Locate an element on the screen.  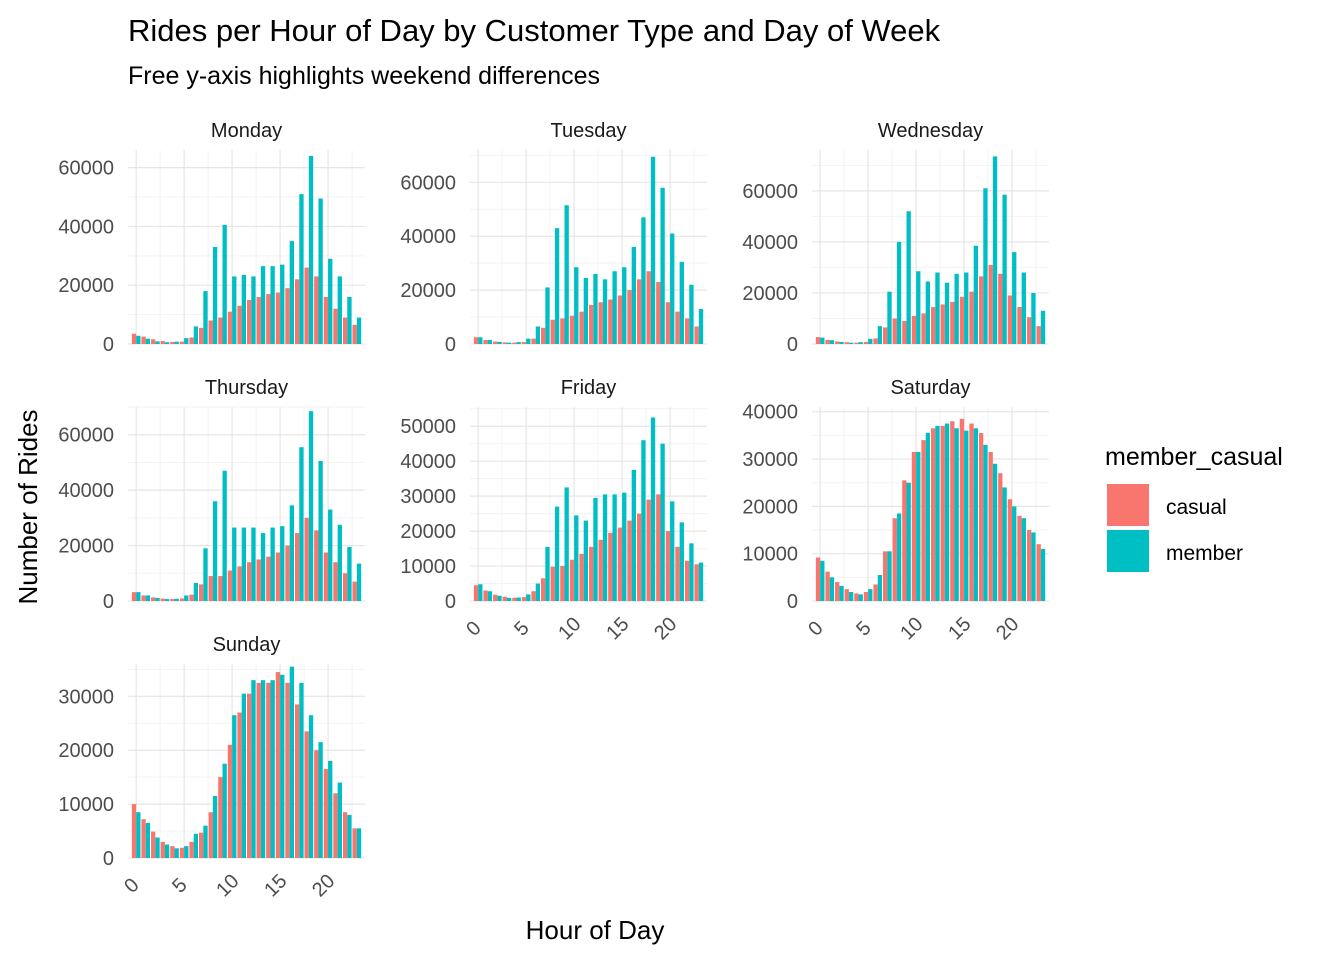
y-tick-label: 40000 is located at coordinates (428, 462).